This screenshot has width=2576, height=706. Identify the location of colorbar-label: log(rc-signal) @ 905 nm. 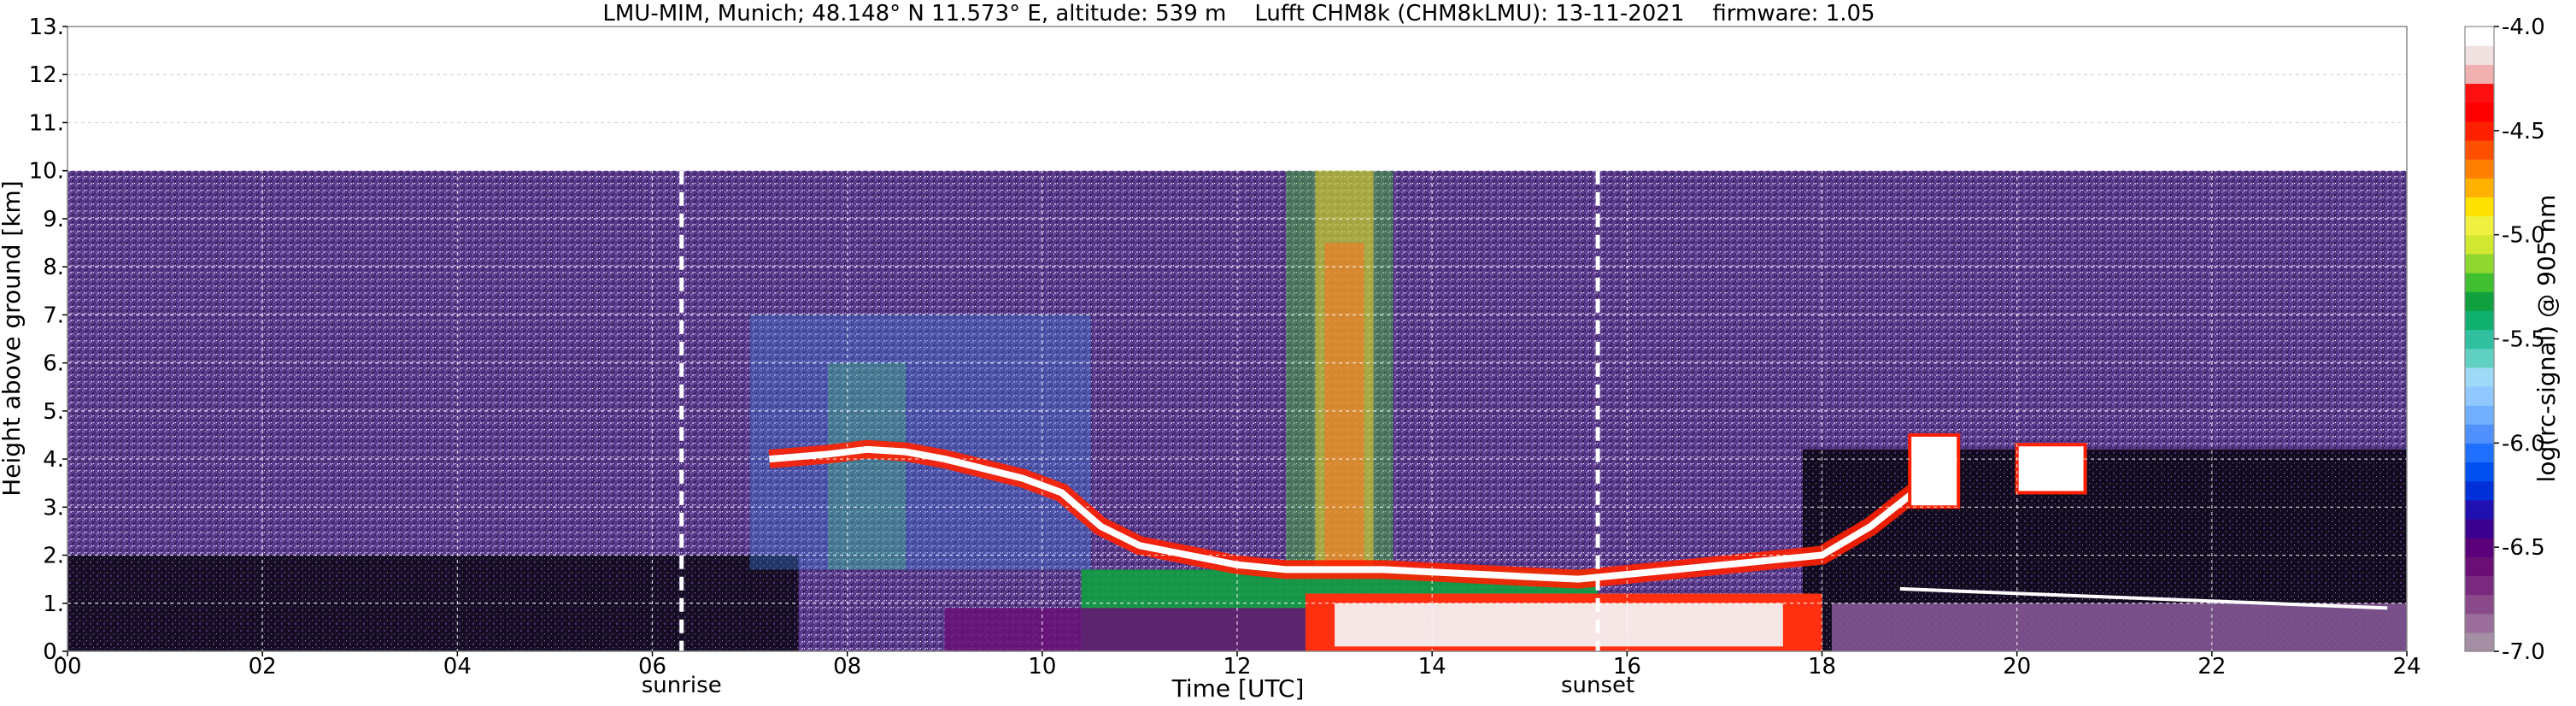
(2546, 339).